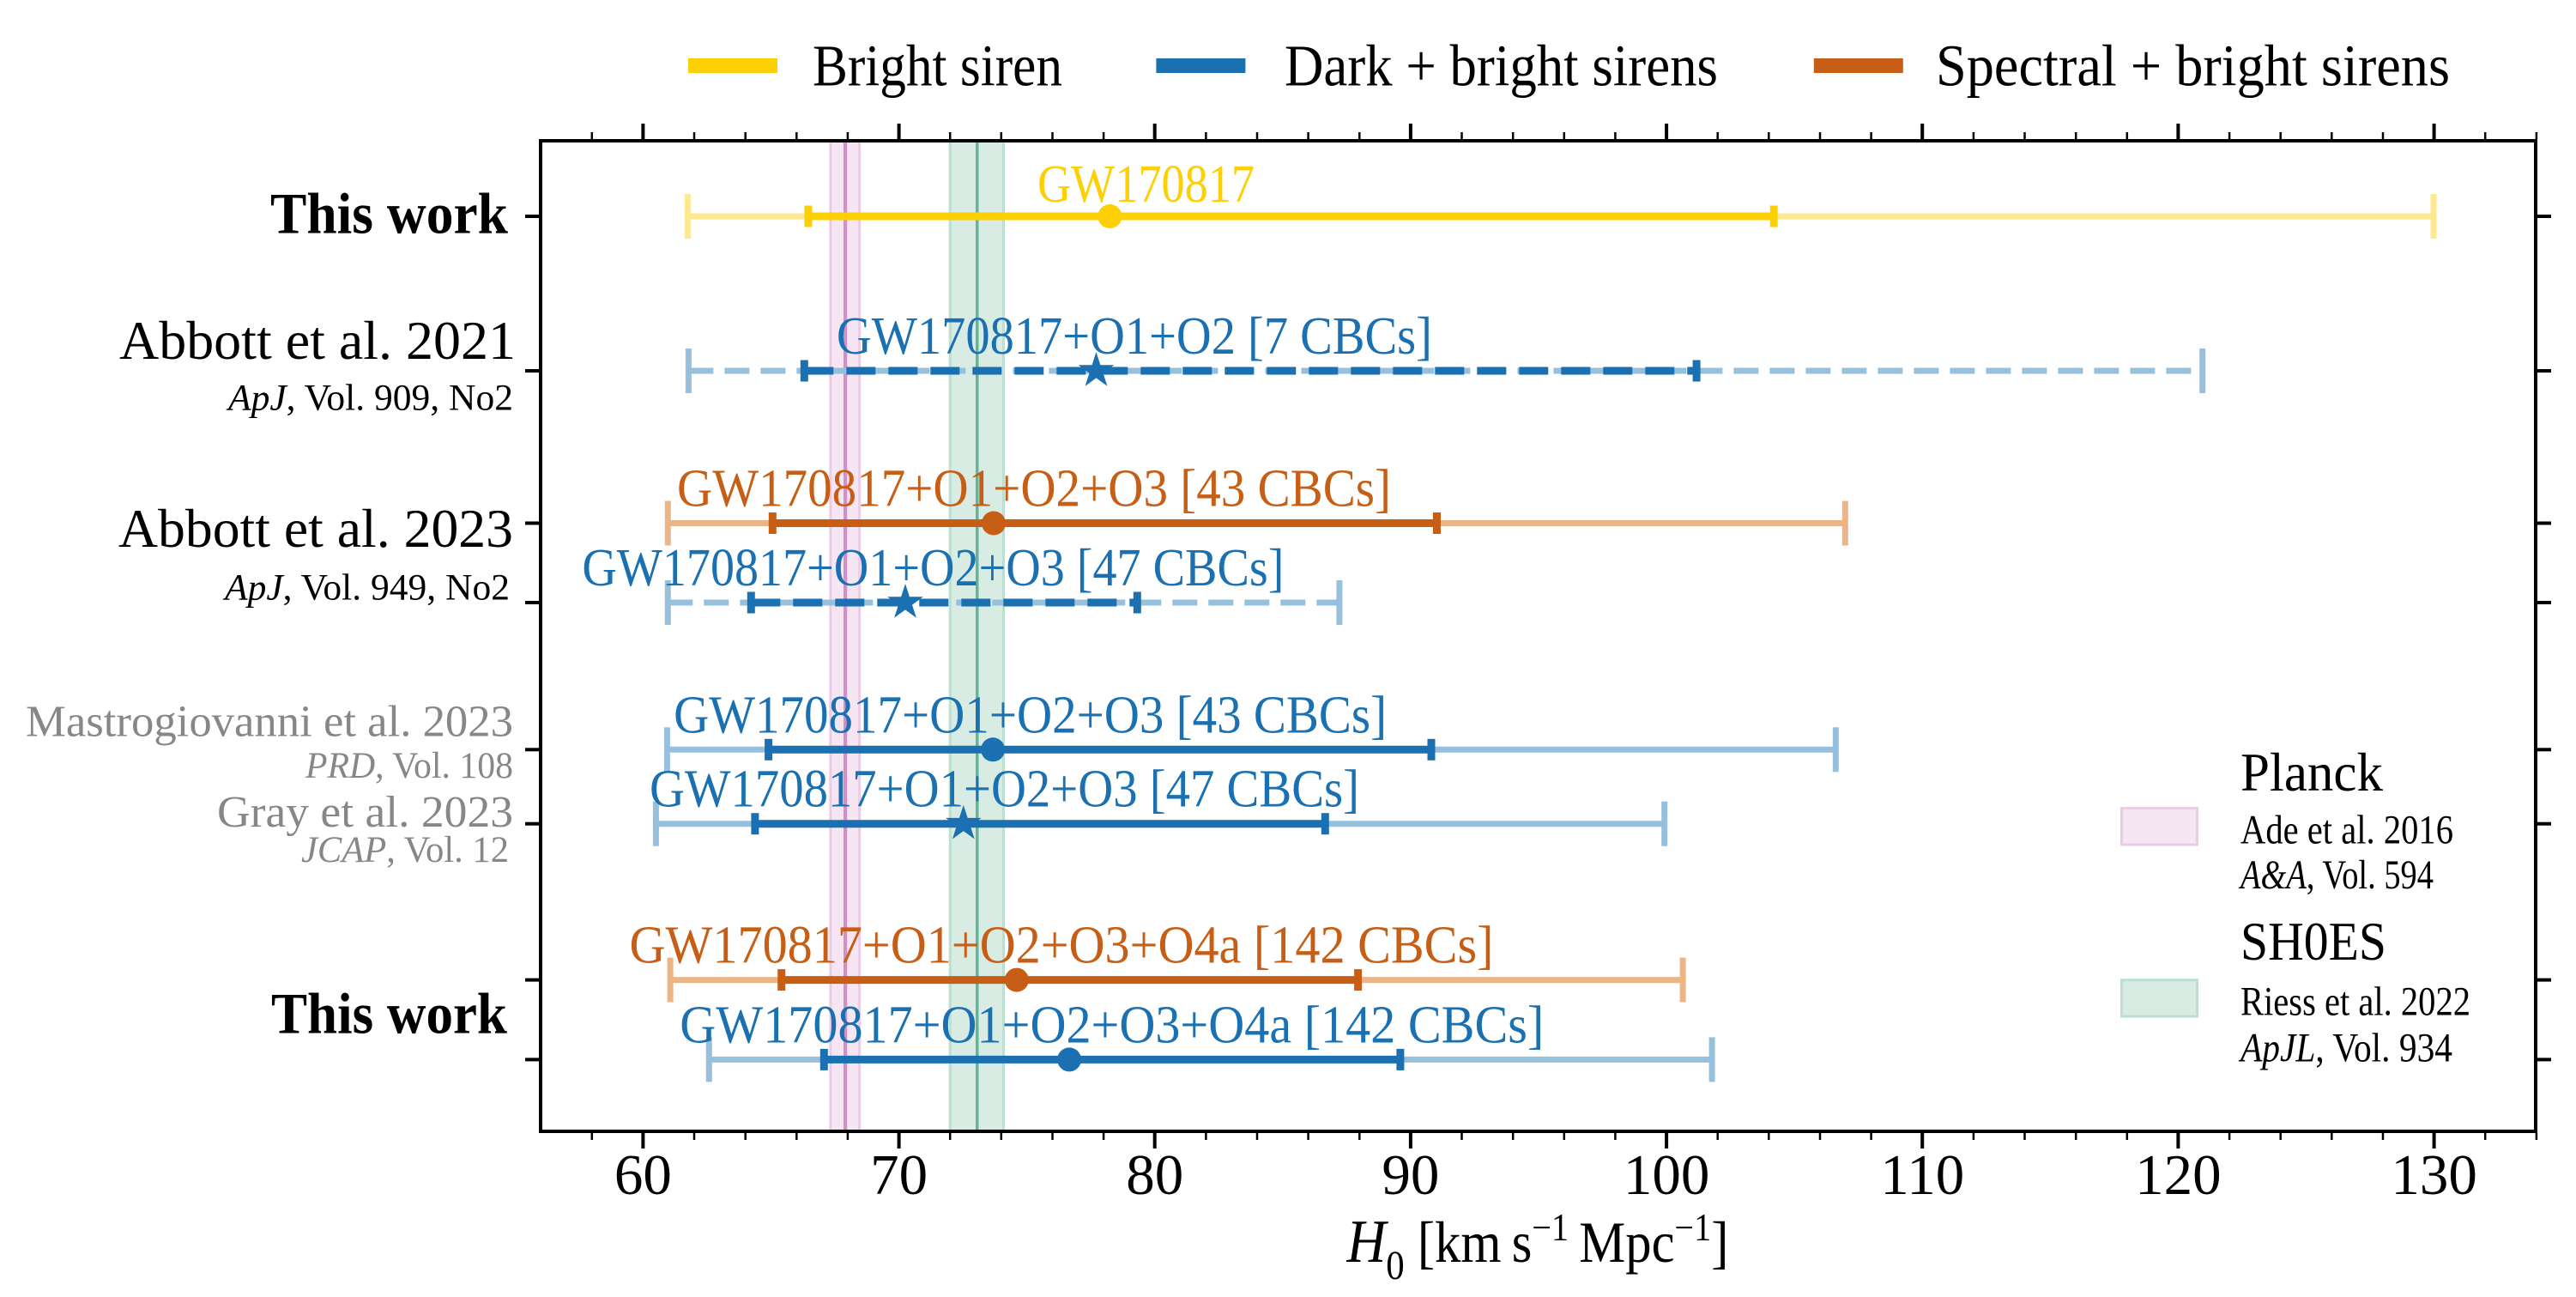 The image size is (2576, 1297). What do you see at coordinates (2434, 1175) in the screenshot?
I see `svg-text: 130` at bounding box center [2434, 1175].